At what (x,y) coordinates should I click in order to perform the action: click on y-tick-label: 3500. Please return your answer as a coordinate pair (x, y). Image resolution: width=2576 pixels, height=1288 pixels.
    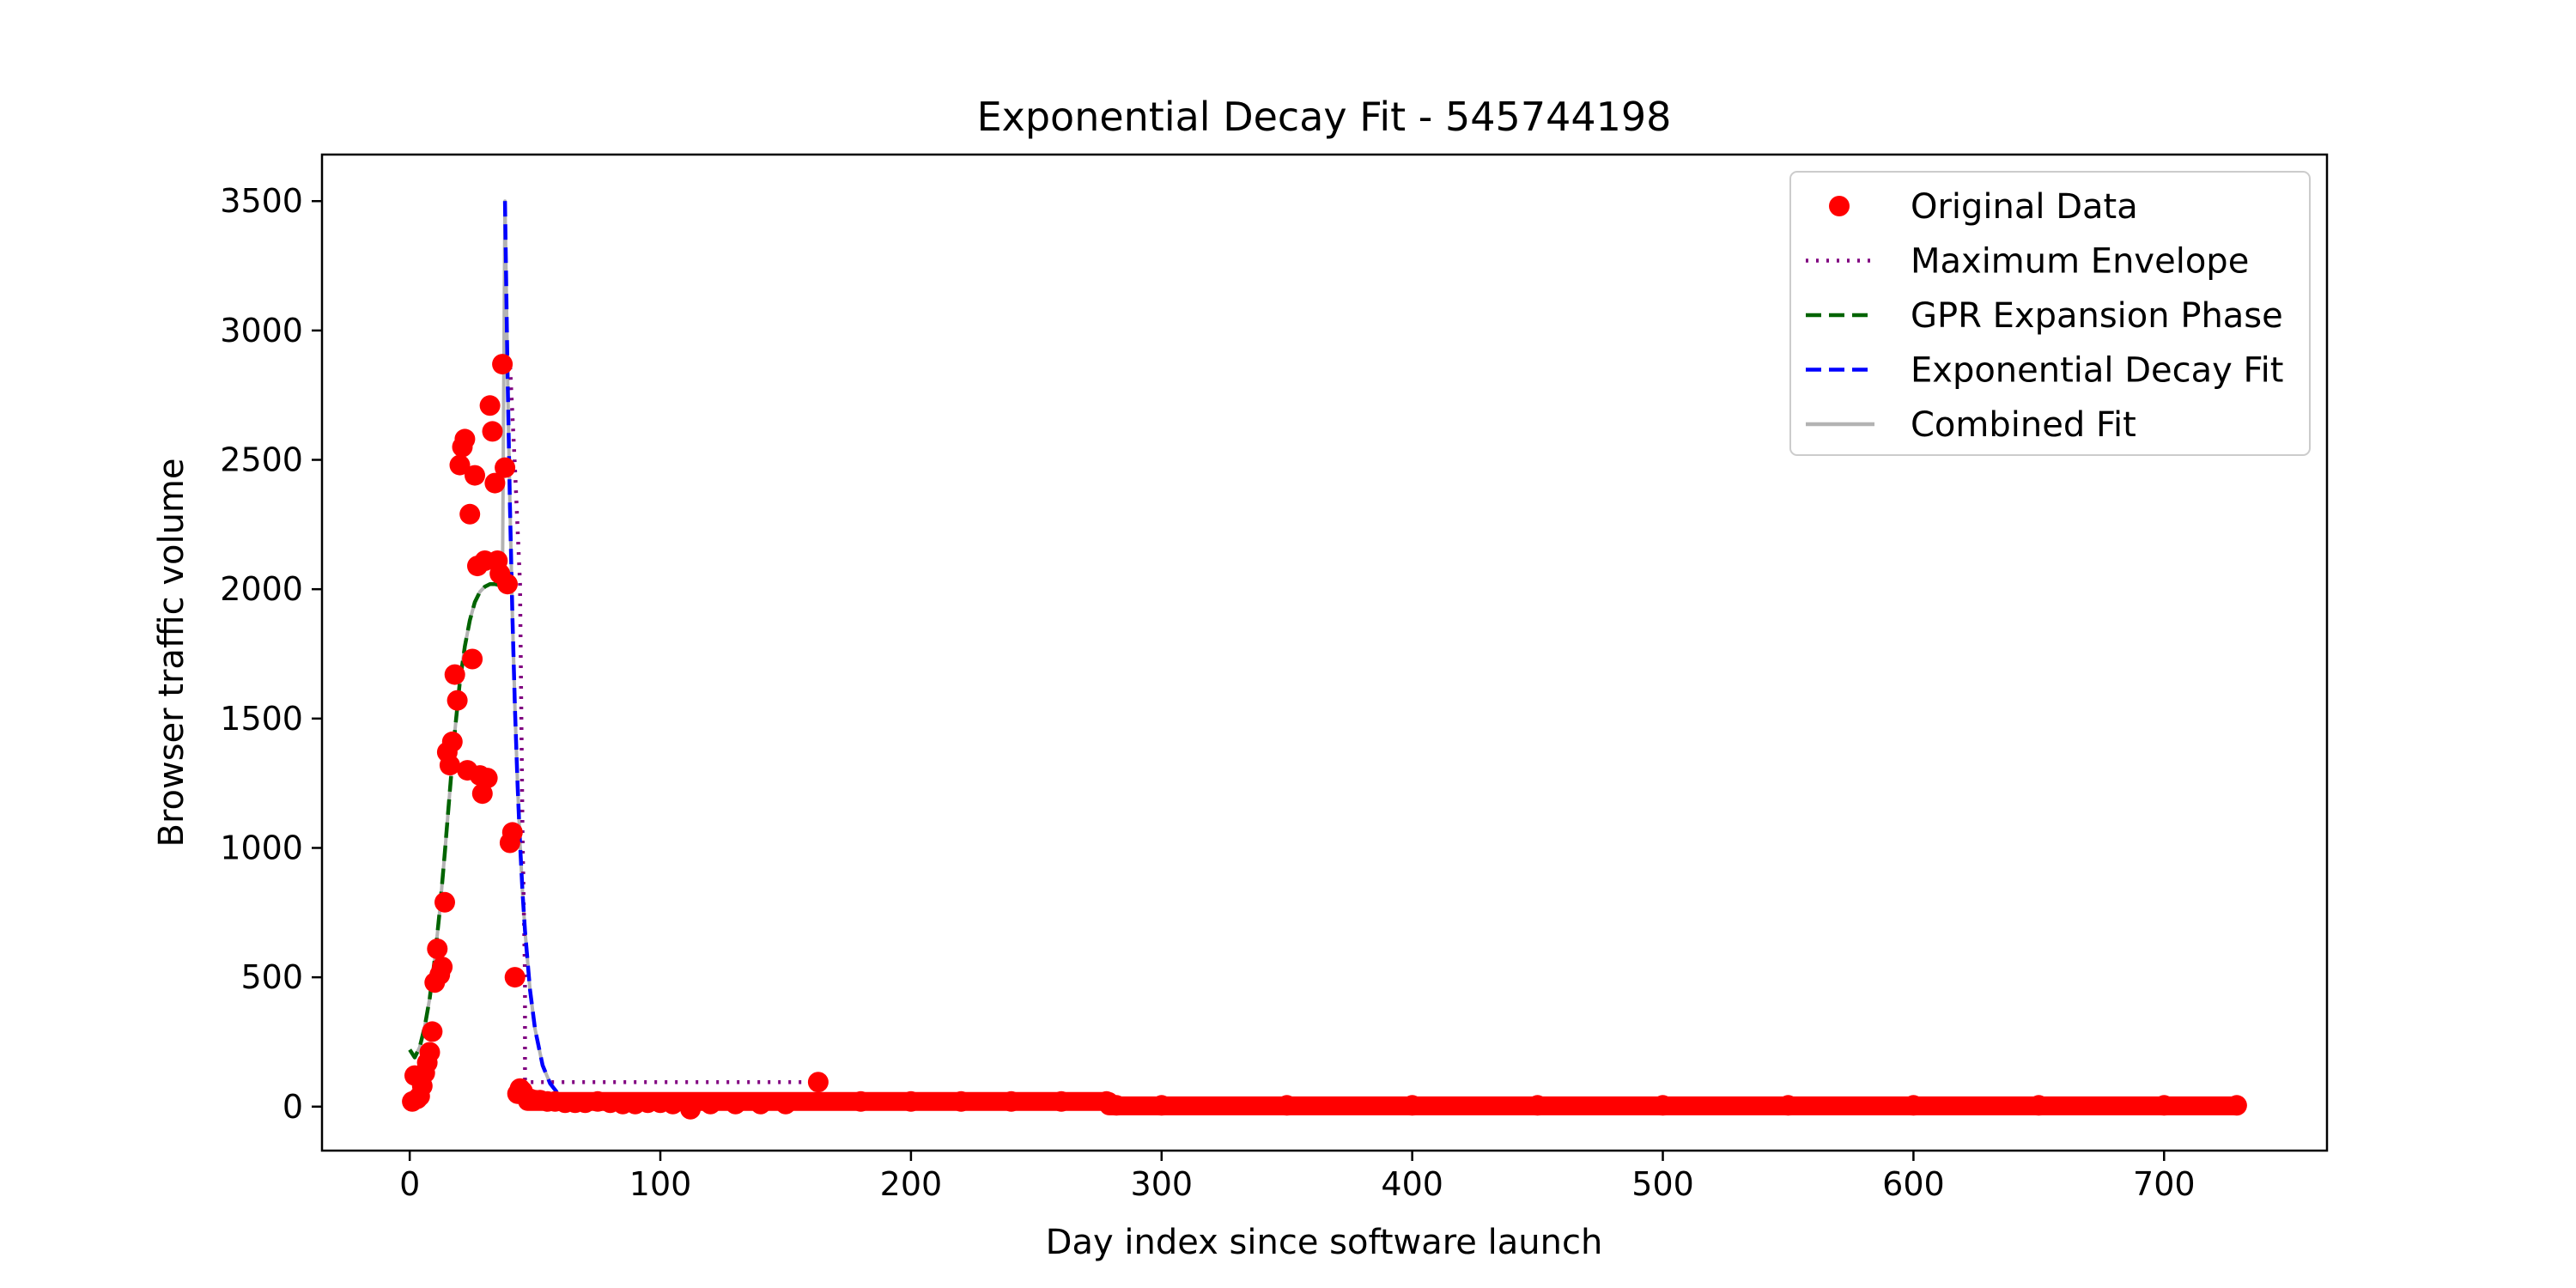
    Looking at the image, I should click on (261, 201).